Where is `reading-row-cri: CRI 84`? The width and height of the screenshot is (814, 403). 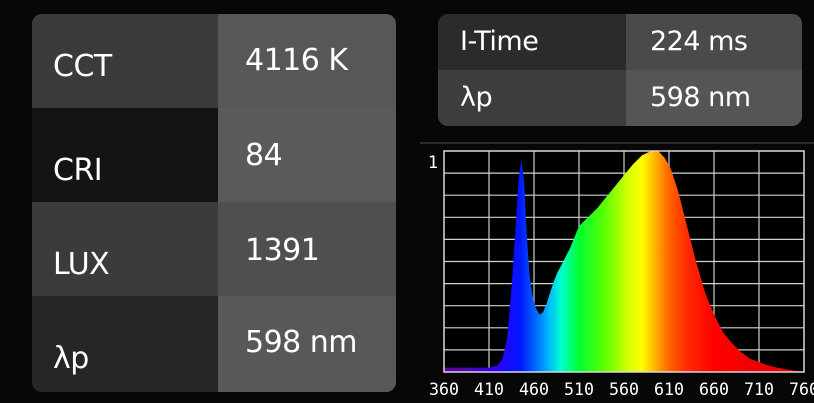
reading-row-cri: CRI 84 is located at coordinates (214, 155).